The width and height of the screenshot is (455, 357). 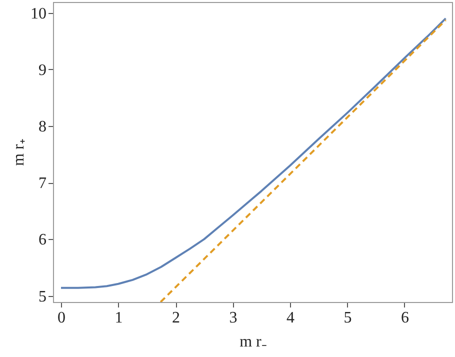 I want to click on x-tick-label: 2, so click(x=176, y=318).